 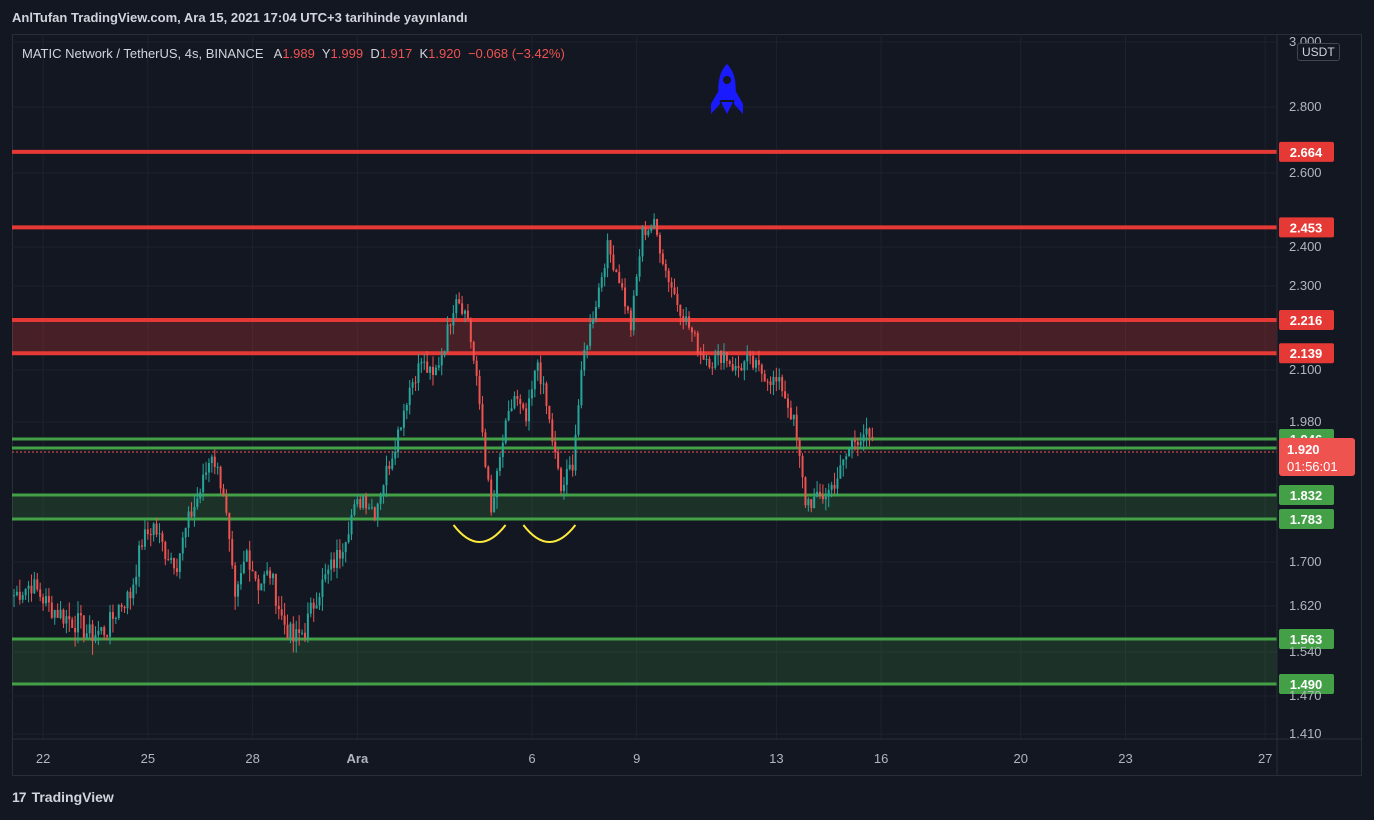 What do you see at coordinates (1318, 52) in the screenshot?
I see `currency-badge: USDT` at bounding box center [1318, 52].